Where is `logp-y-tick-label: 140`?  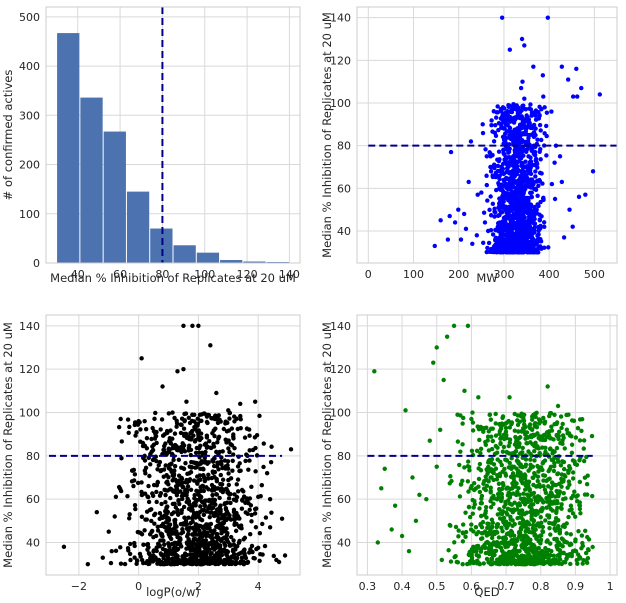
logp-y-tick-label: 140 is located at coordinates (29, 326).